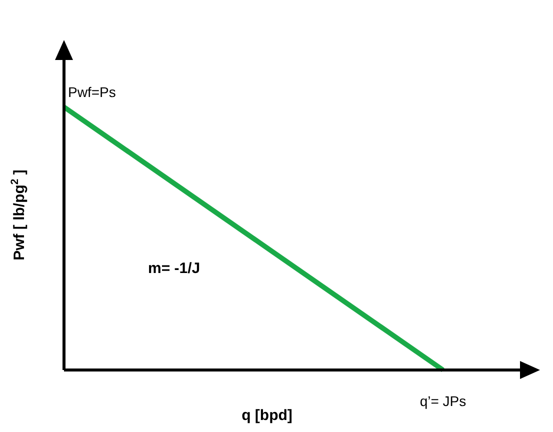  I want to click on text: Pwf=Ps, so click(92, 92).